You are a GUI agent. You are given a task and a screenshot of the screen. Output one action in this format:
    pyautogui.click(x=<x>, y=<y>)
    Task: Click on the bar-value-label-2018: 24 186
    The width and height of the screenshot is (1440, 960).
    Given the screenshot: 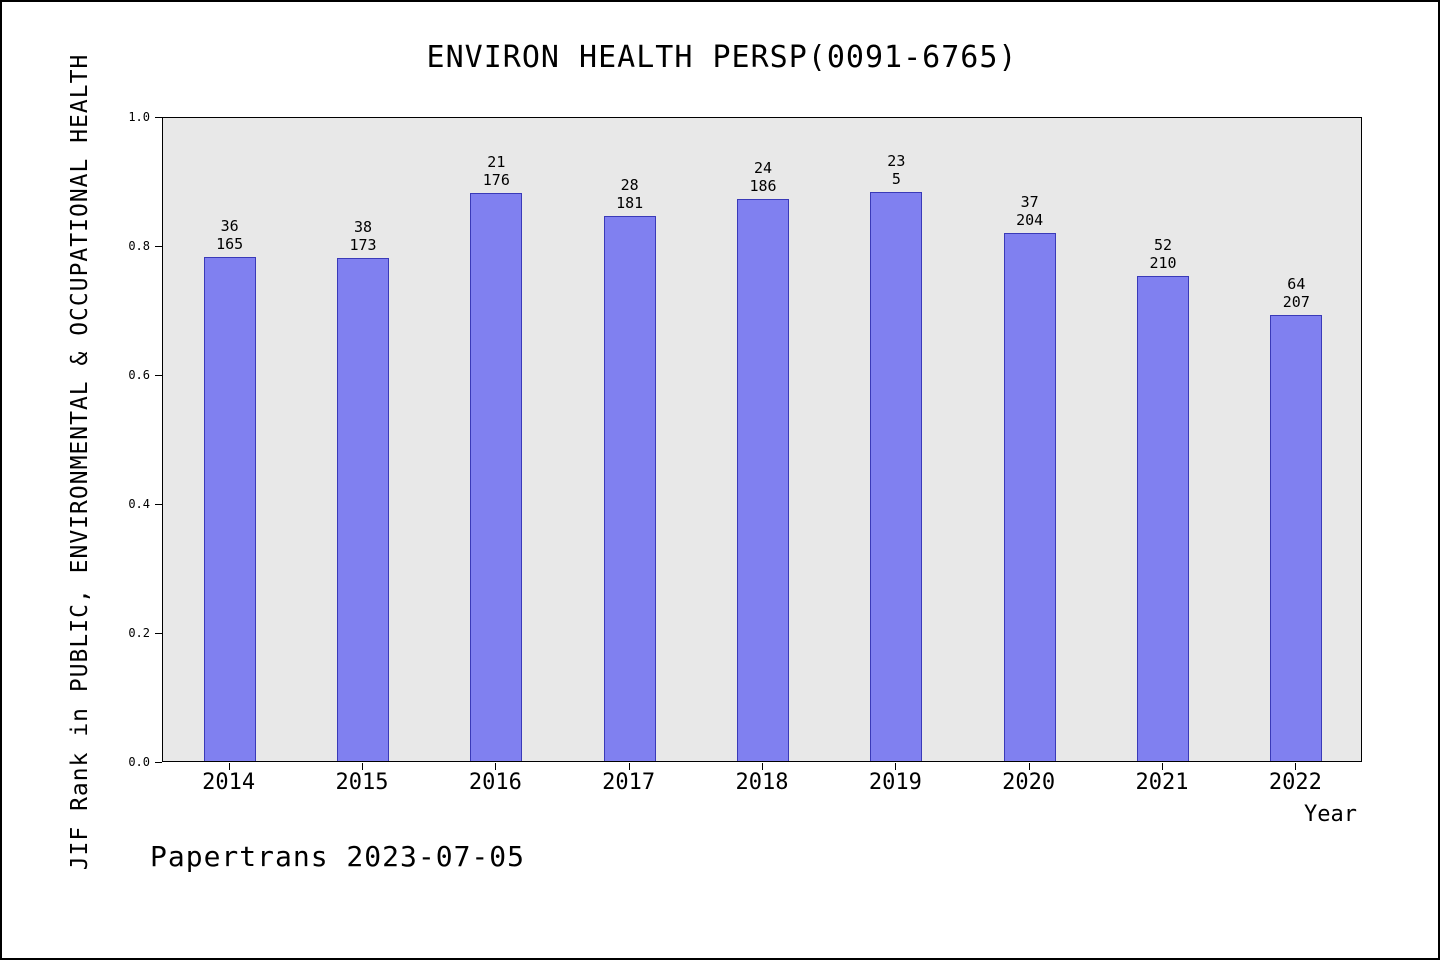 What is the action you would take?
    pyautogui.click(x=763, y=177)
    